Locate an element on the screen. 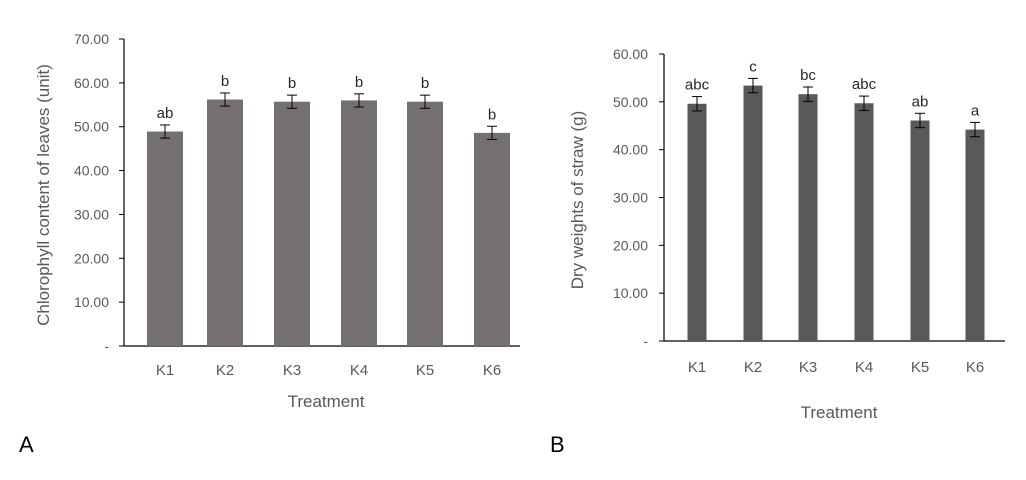 The image size is (1026, 480). panel-label: A is located at coordinates (26, 444).